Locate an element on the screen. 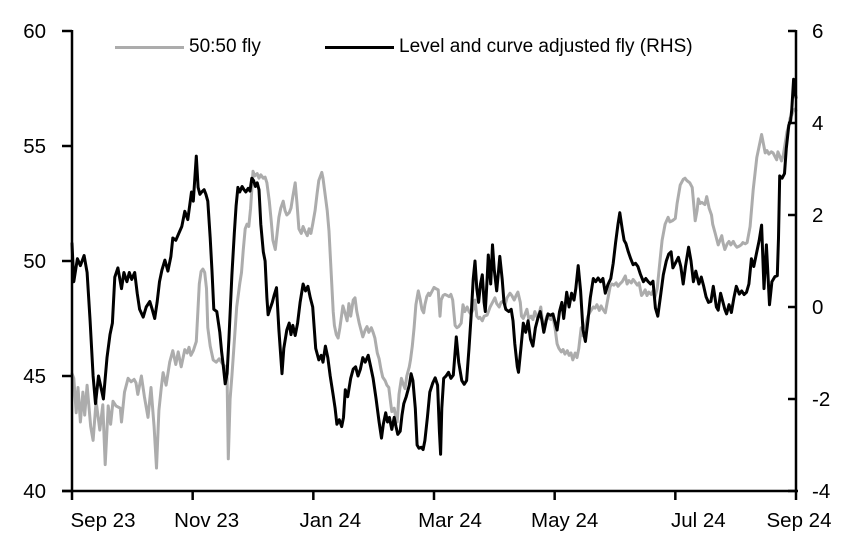 The width and height of the screenshot is (852, 551). y-left-tick-label: 60 is located at coordinates (34, 31).